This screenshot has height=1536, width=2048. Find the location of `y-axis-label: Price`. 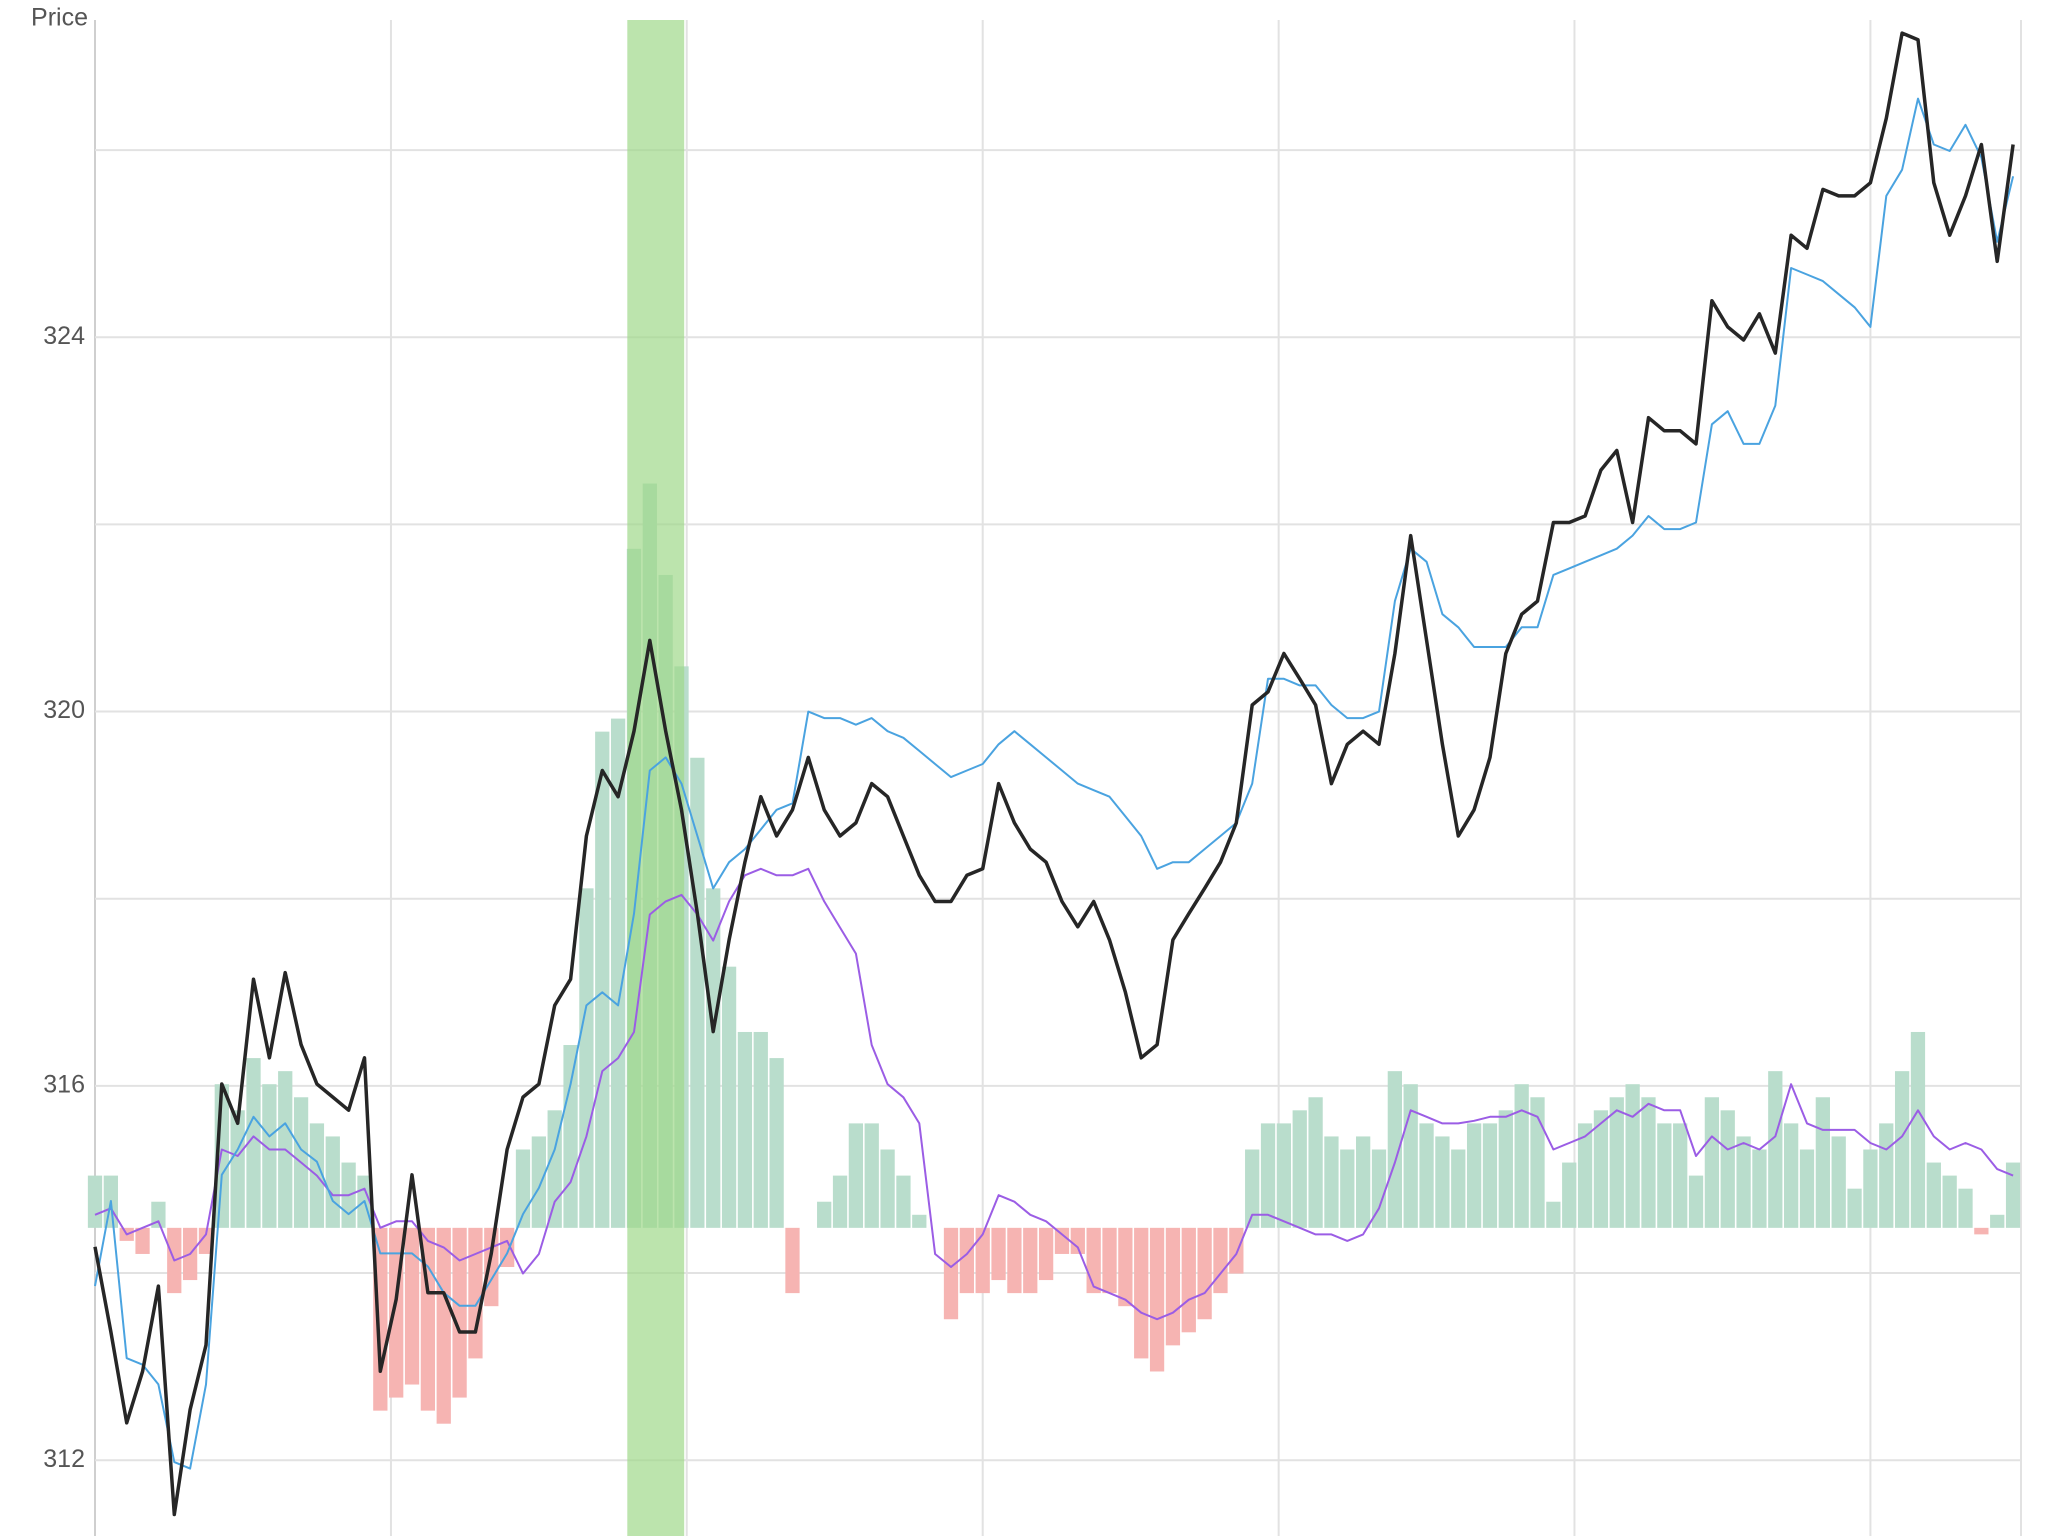

y-axis-label: Price is located at coordinates (59, 18).